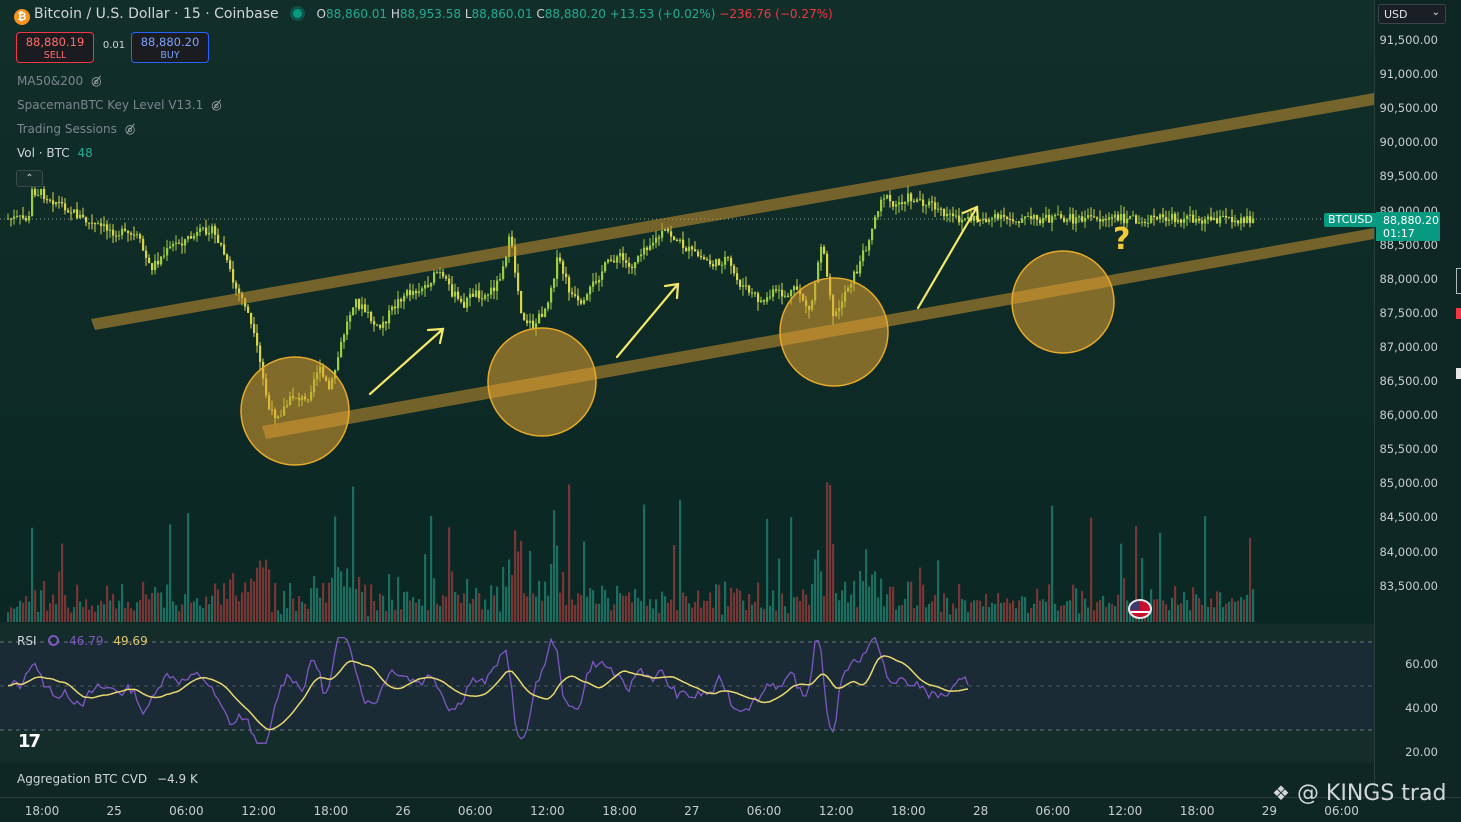 The image size is (1461, 822). I want to click on indicator-sessions: Trading Sessions ◎̸, so click(76, 129).